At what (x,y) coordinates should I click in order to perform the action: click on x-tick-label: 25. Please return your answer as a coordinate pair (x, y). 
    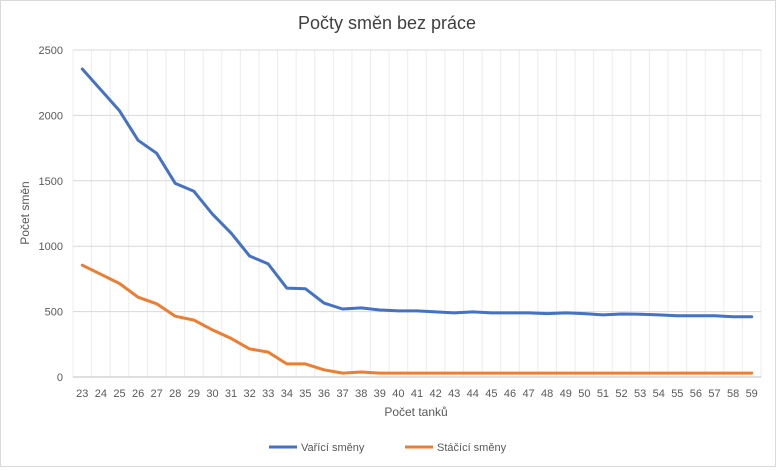
    Looking at the image, I should click on (119, 394).